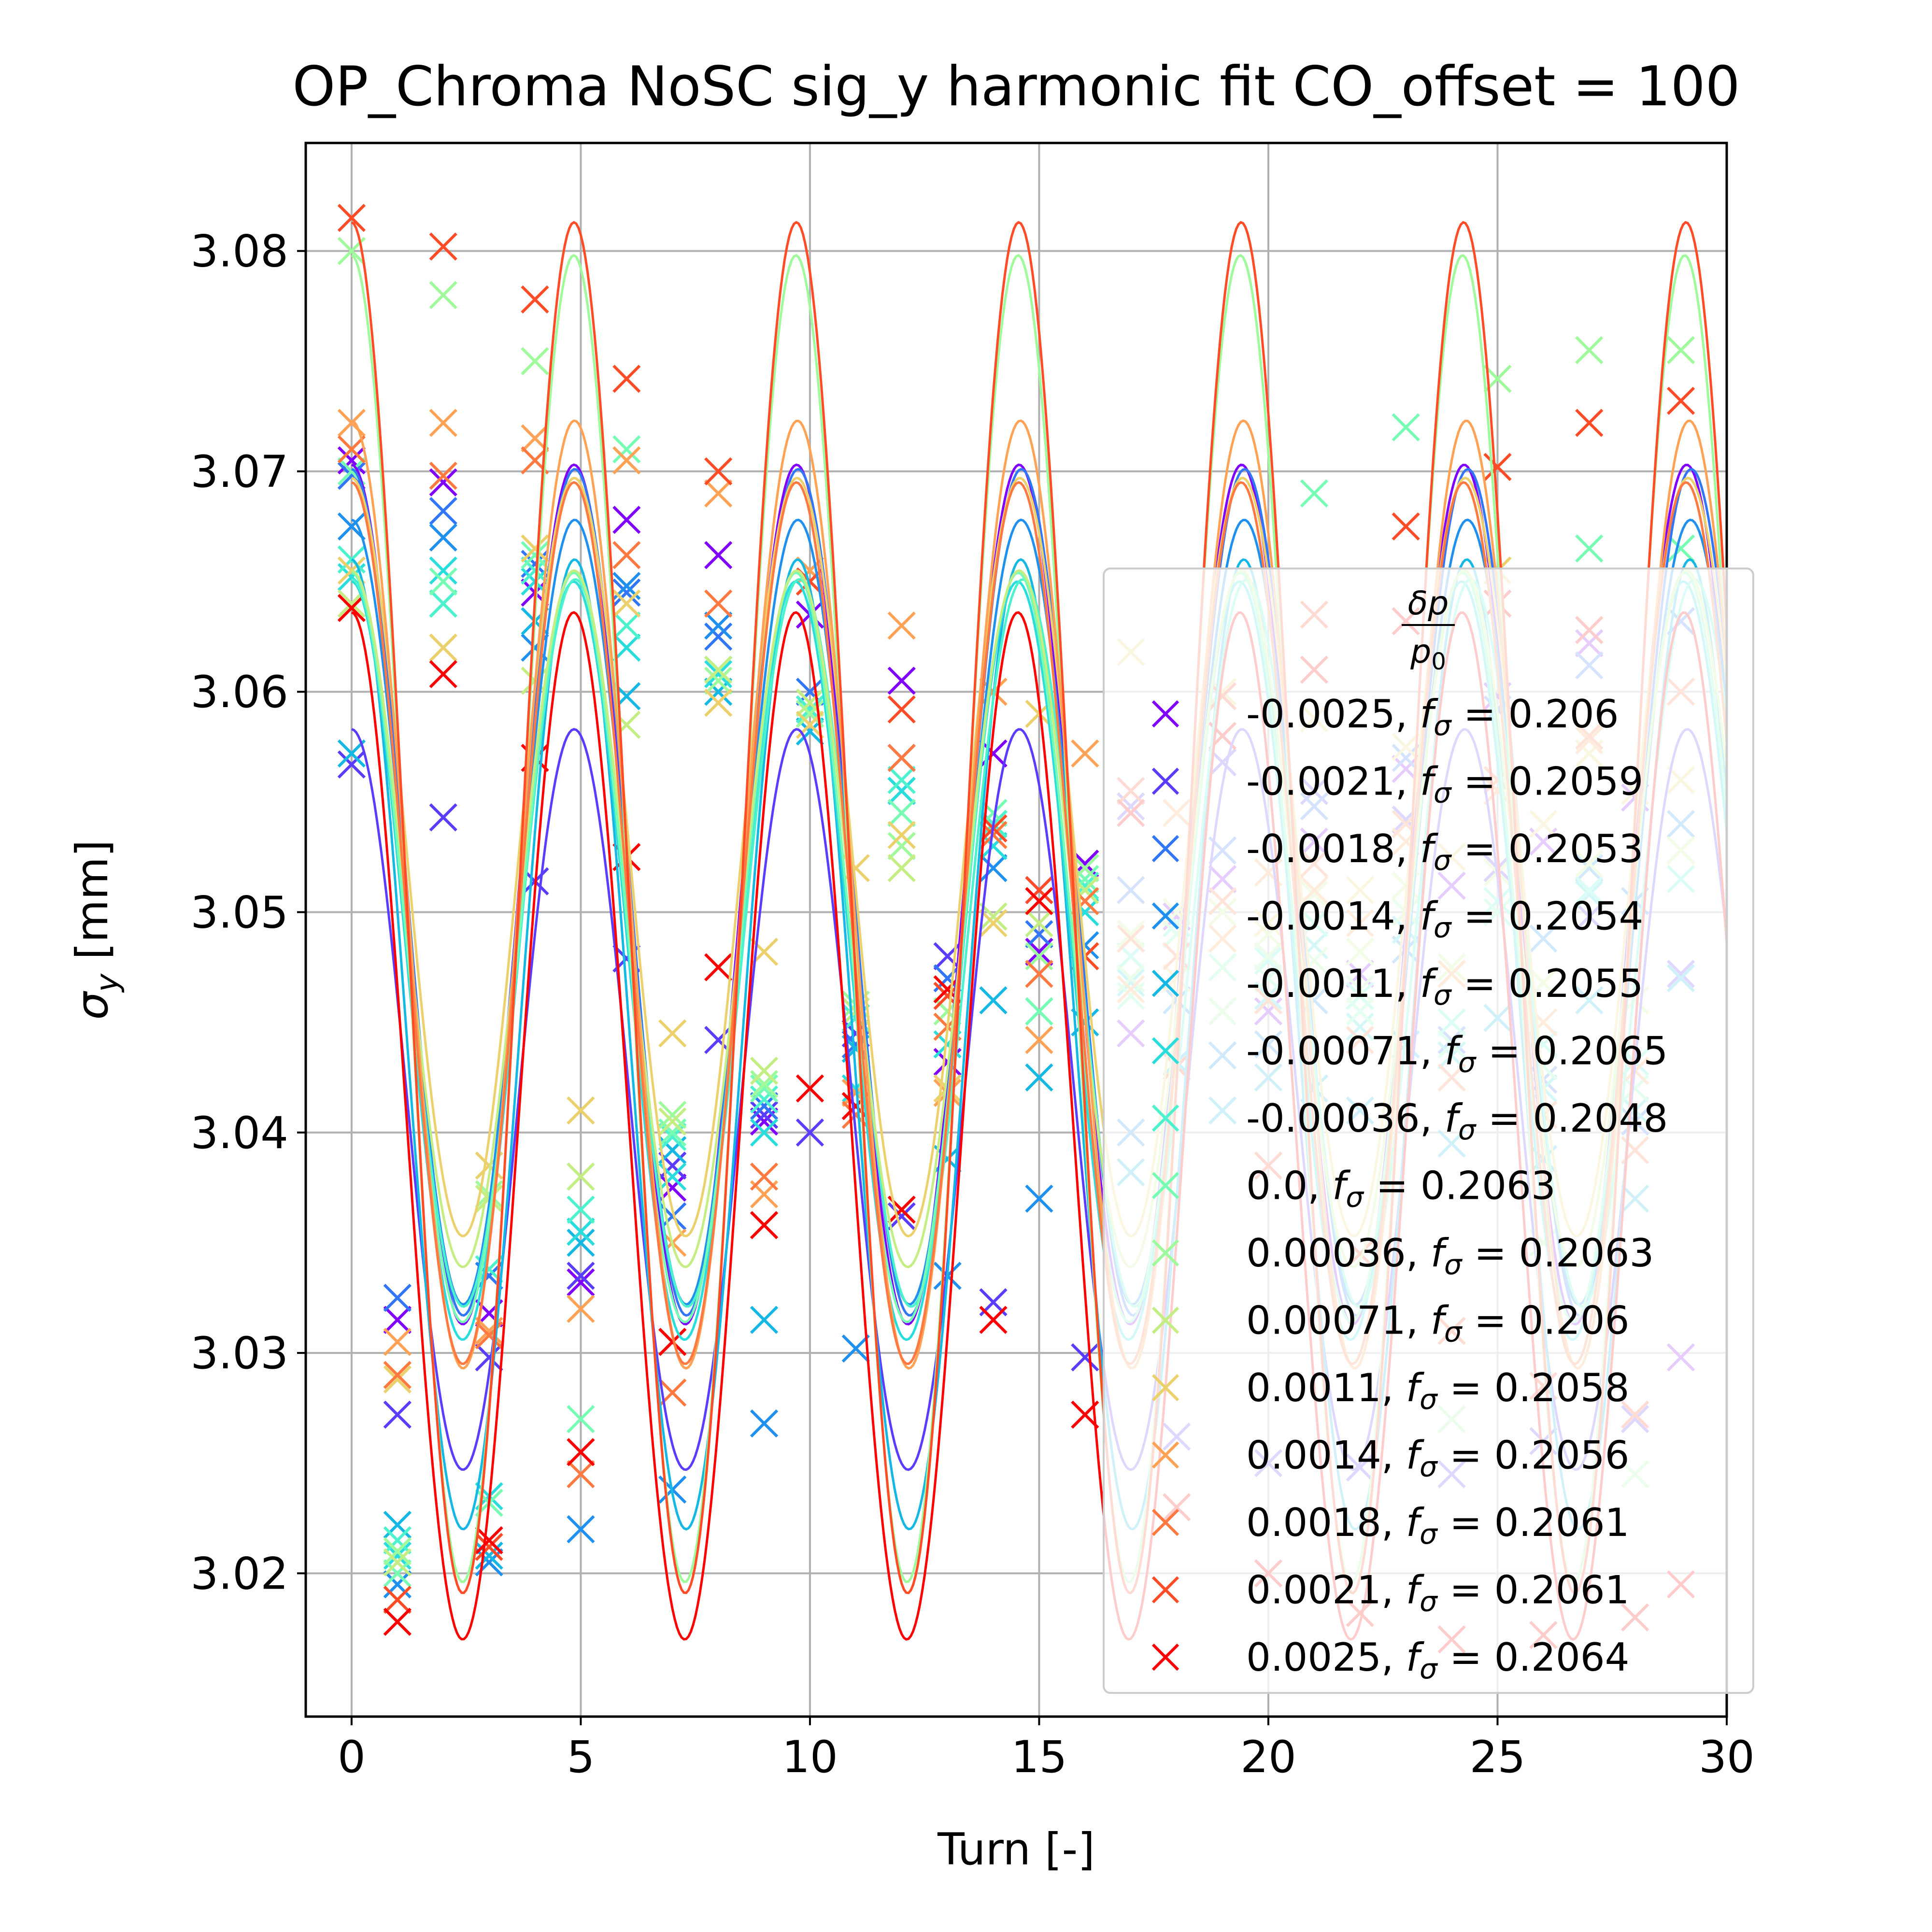 The image size is (1932, 1932). I want to click on y-tick-label: 3.08, so click(239, 252).